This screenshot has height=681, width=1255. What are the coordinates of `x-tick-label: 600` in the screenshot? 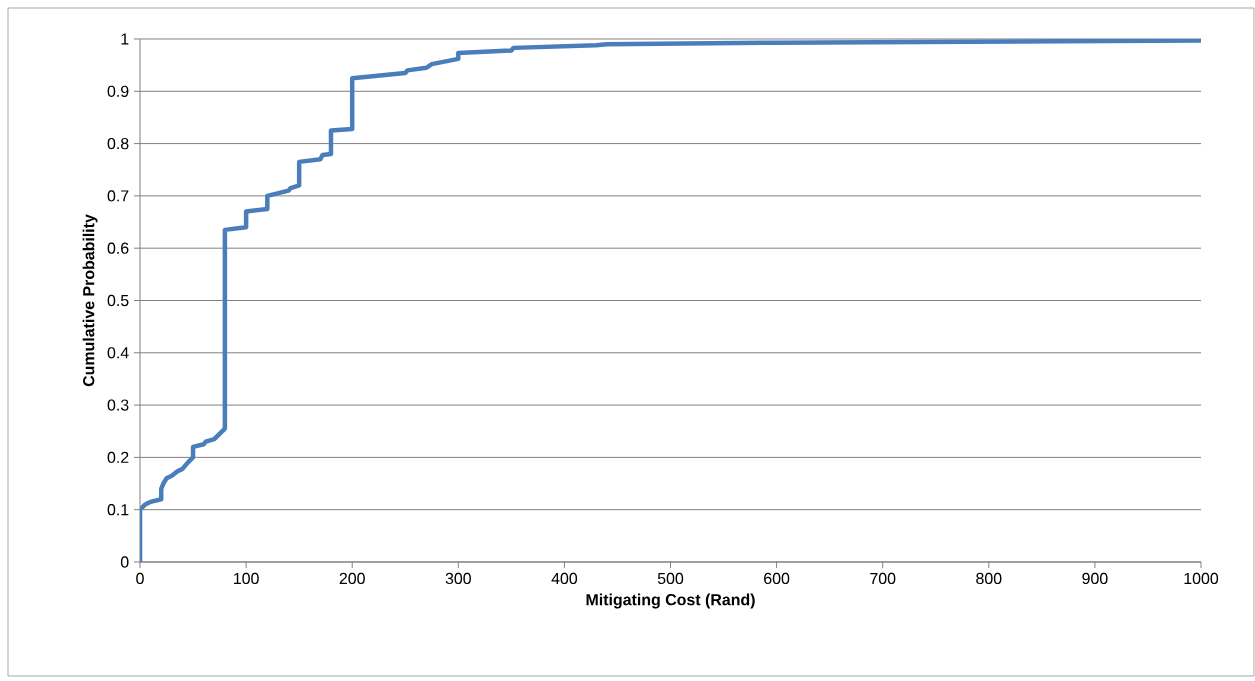 It's located at (777, 578).